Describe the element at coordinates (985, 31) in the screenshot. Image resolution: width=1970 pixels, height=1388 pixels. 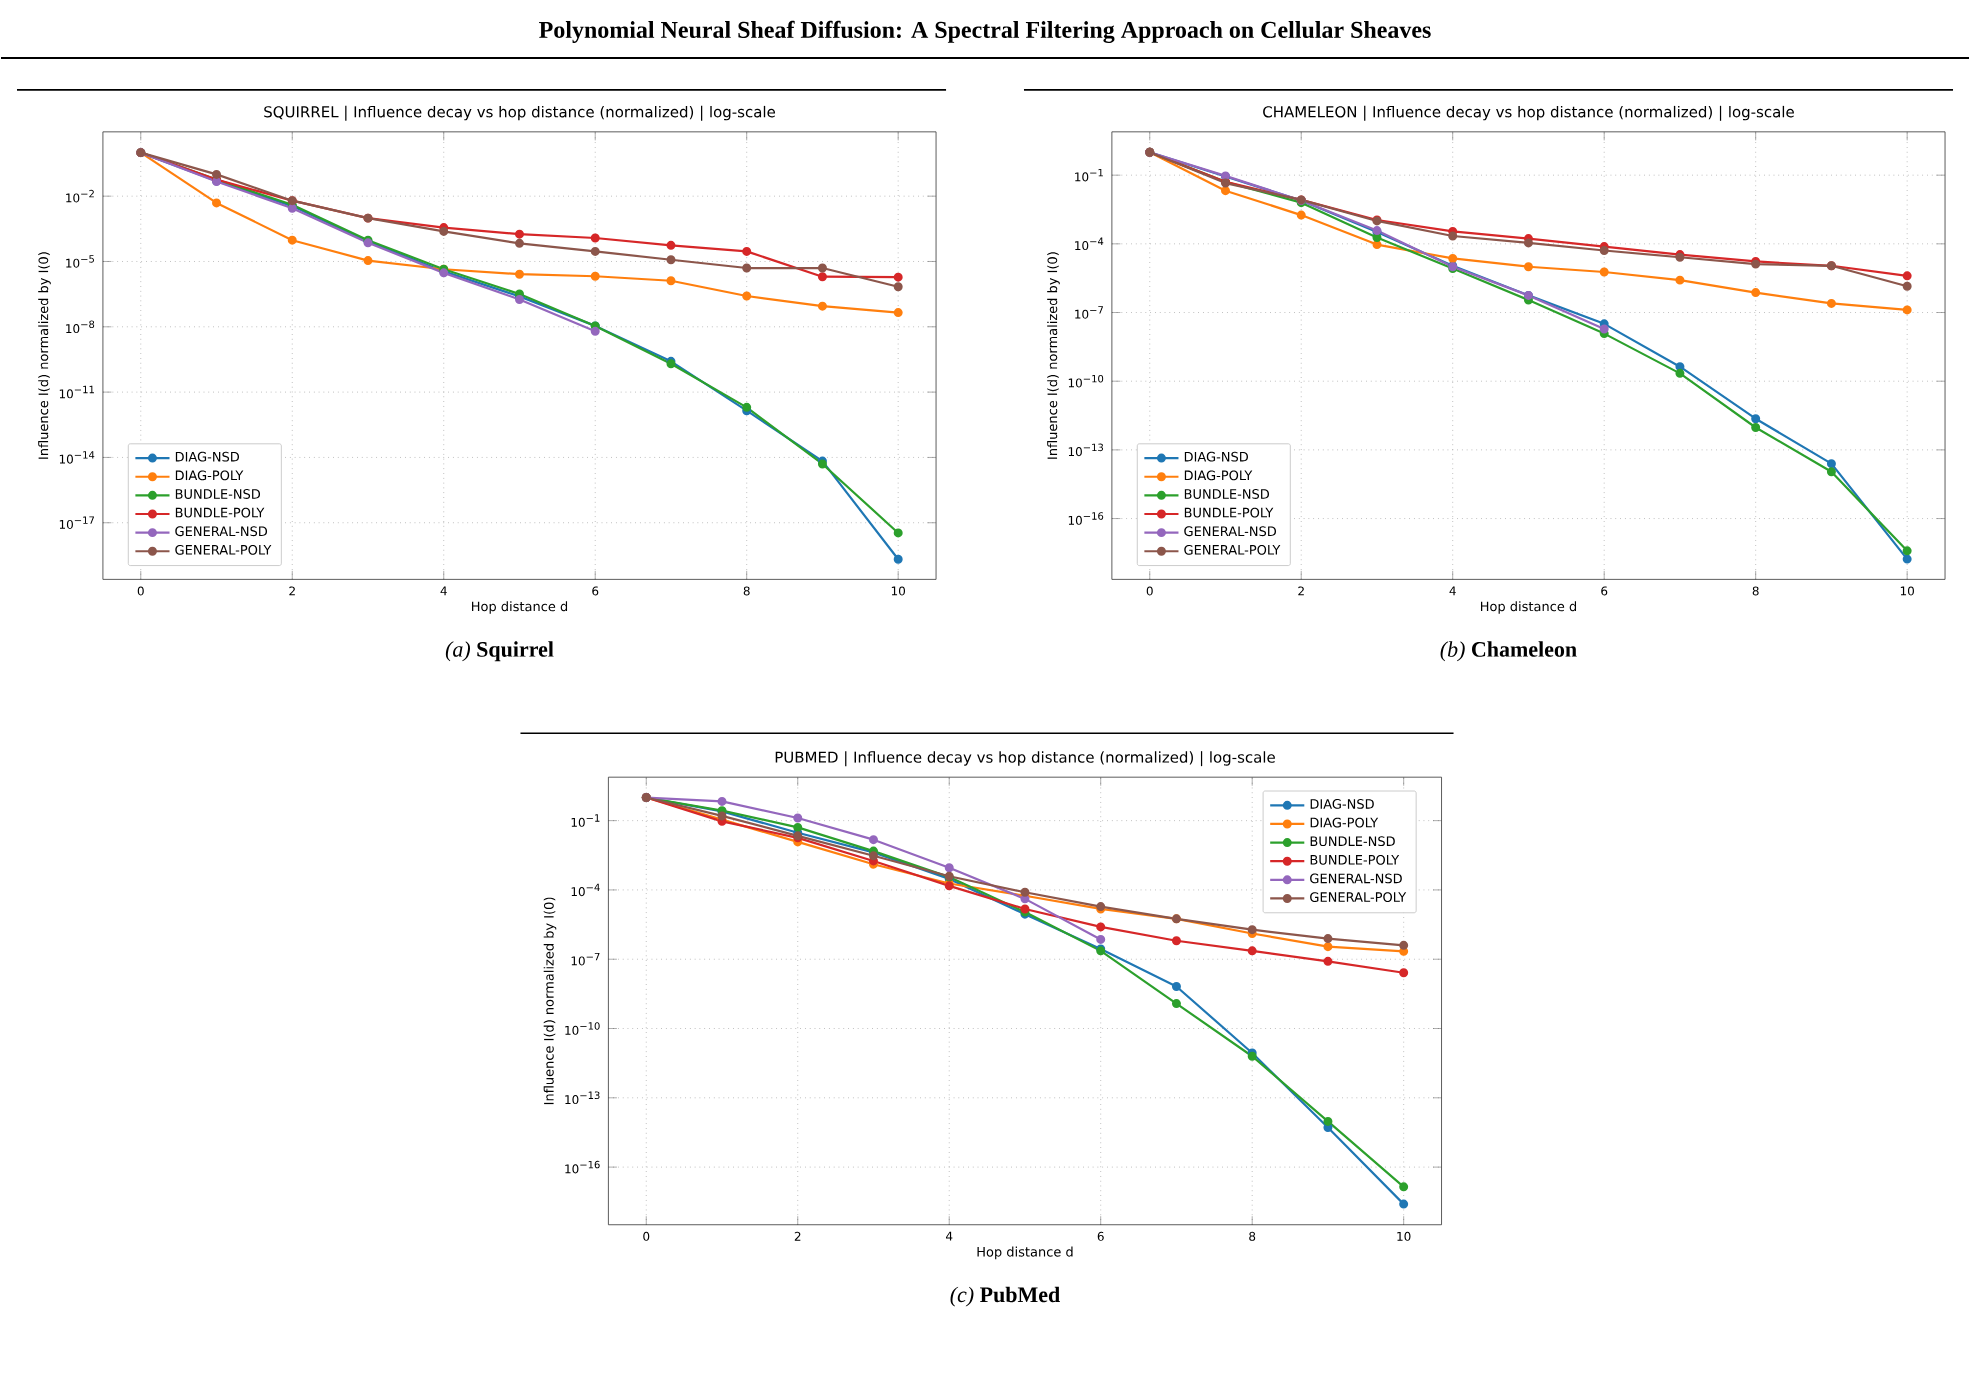
I see `text: Polynomial Neural Sheaf Diffusion: A Spectral Filtering Approach on Cellular Sheaves` at that location.